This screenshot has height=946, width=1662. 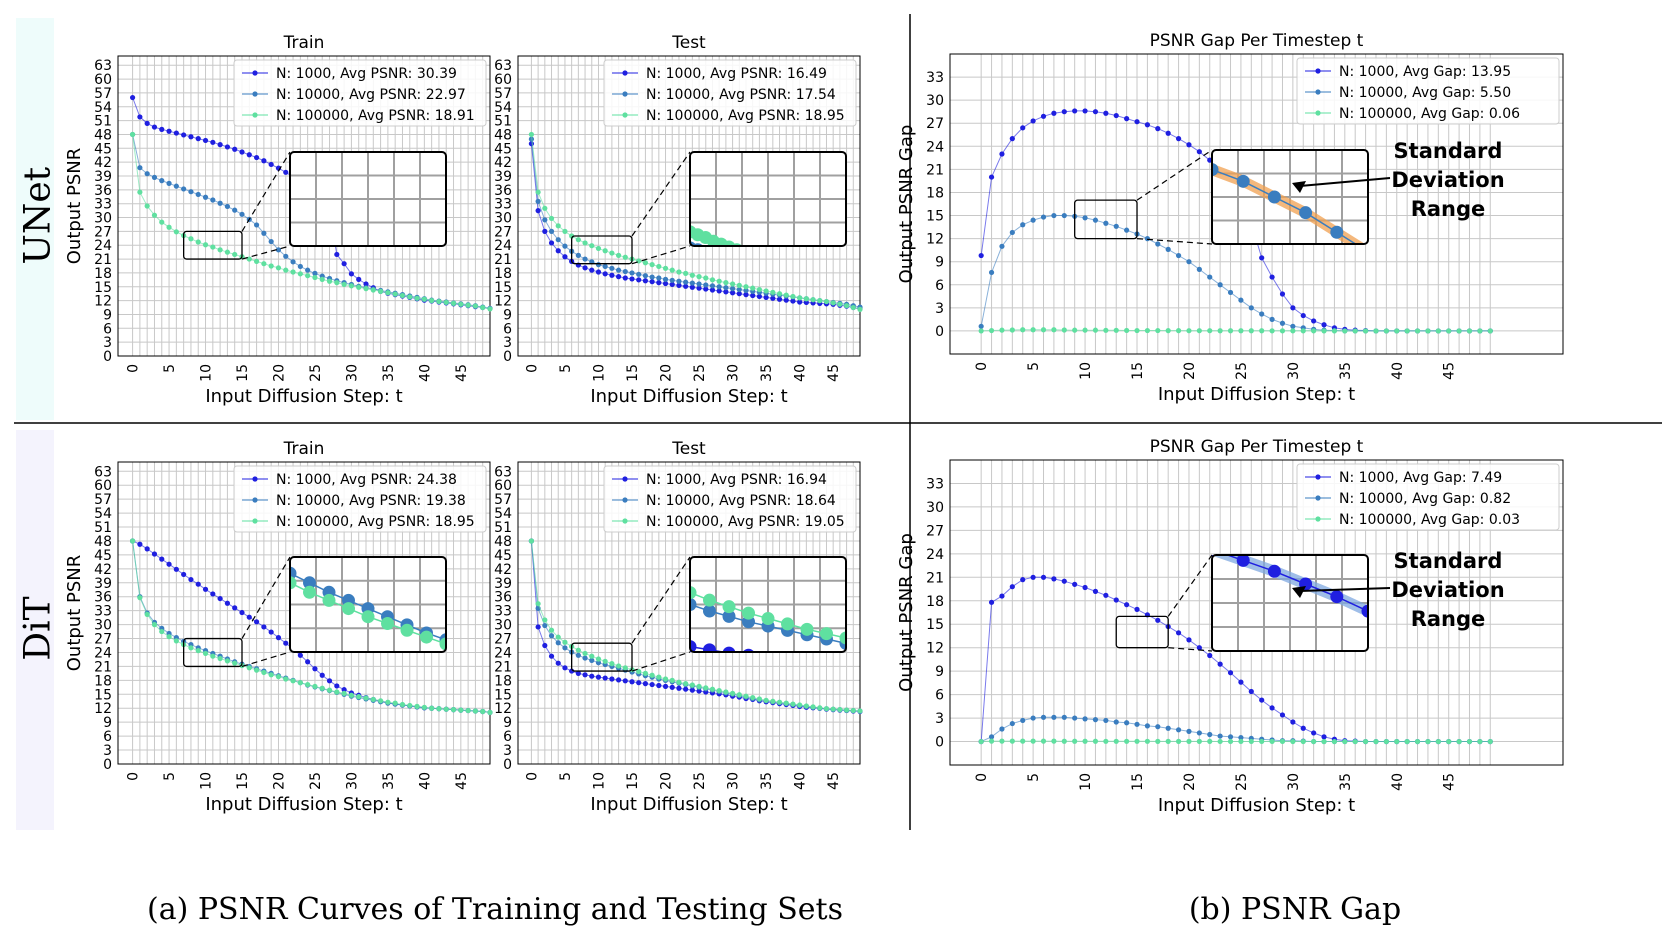 I want to click on y-tick-label: 63, so click(x=503, y=472).